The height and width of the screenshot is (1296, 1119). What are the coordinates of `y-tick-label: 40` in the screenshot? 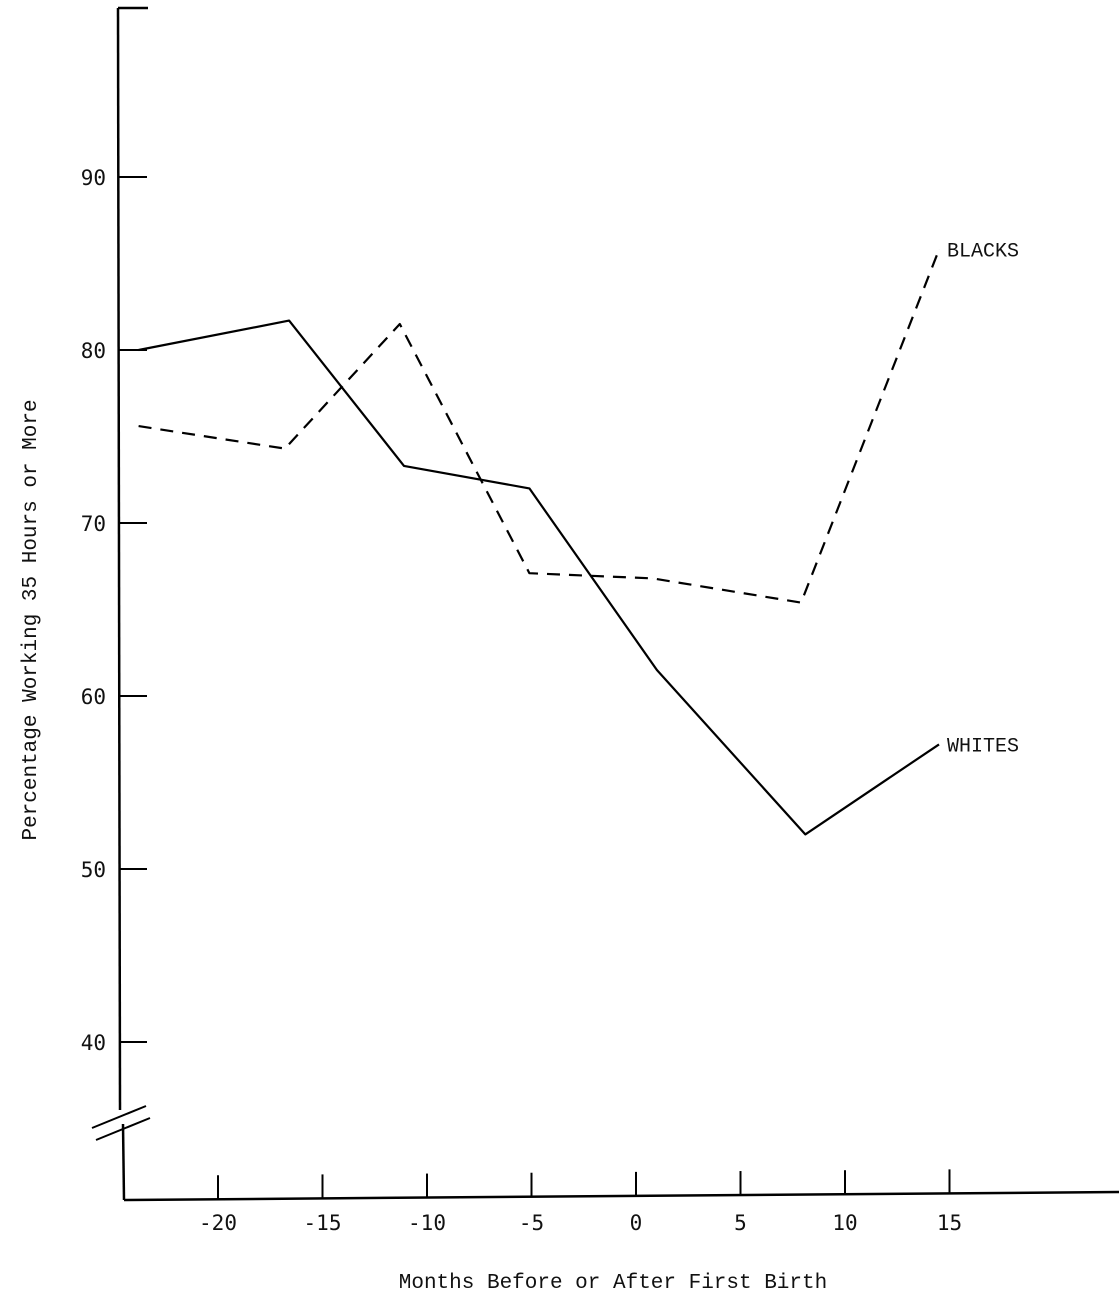 It's located at (93, 1043).